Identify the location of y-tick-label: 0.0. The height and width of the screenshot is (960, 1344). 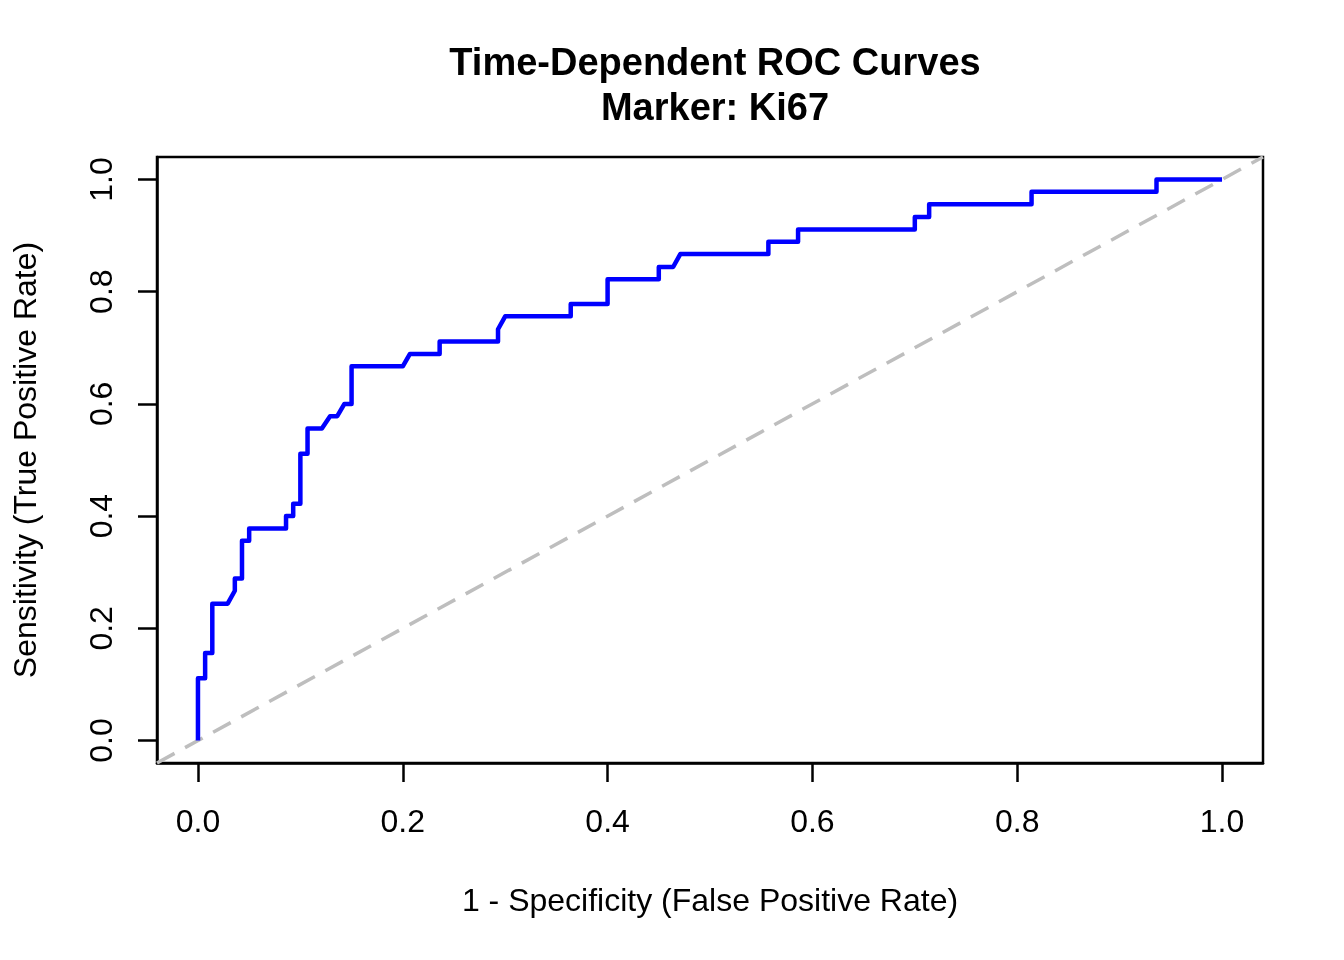
(101, 740).